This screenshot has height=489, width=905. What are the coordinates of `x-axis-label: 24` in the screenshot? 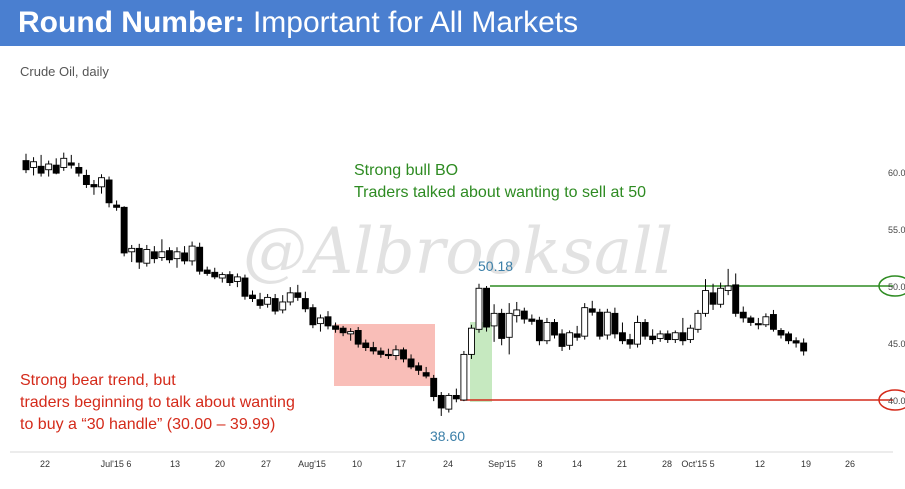 It's located at (448, 464).